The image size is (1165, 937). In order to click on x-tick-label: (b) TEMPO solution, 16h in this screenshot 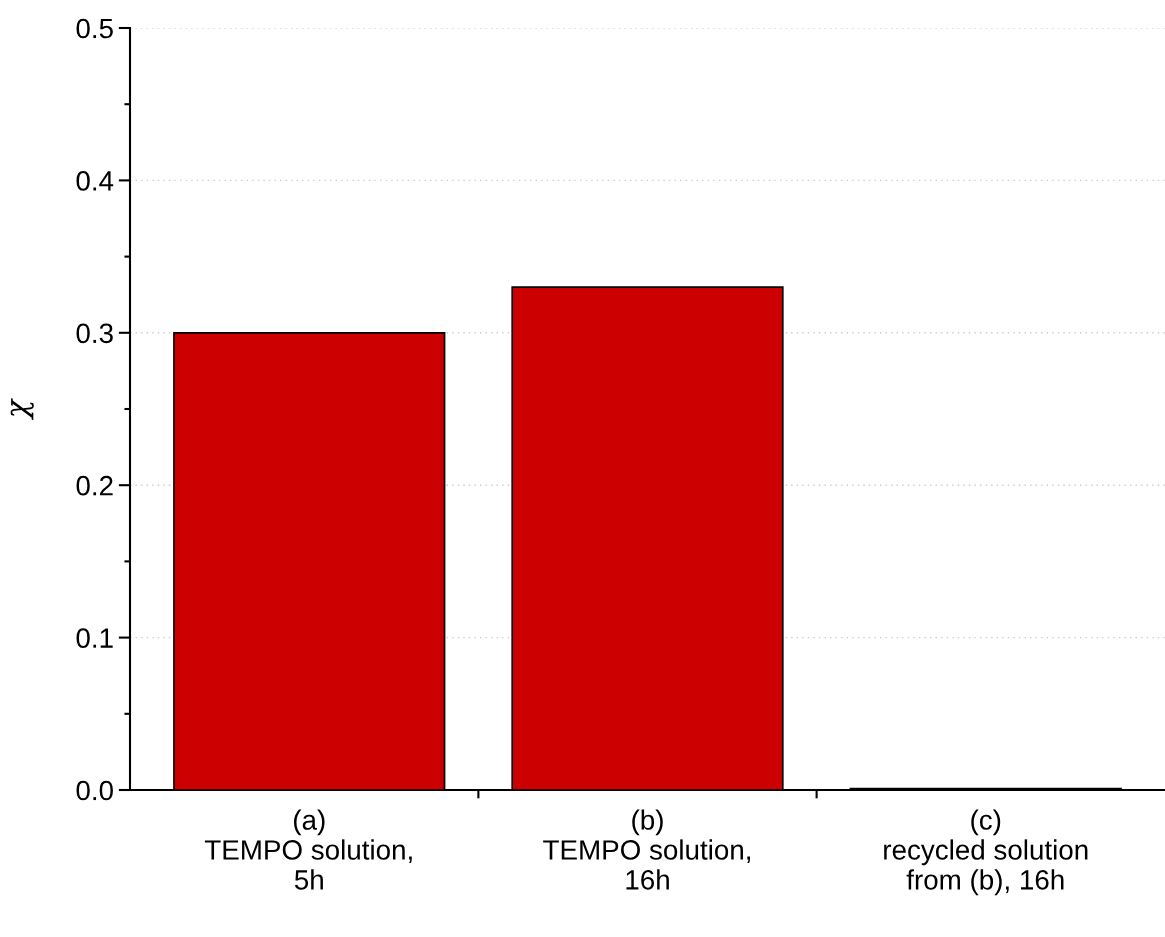, I will do `click(646, 849)`.